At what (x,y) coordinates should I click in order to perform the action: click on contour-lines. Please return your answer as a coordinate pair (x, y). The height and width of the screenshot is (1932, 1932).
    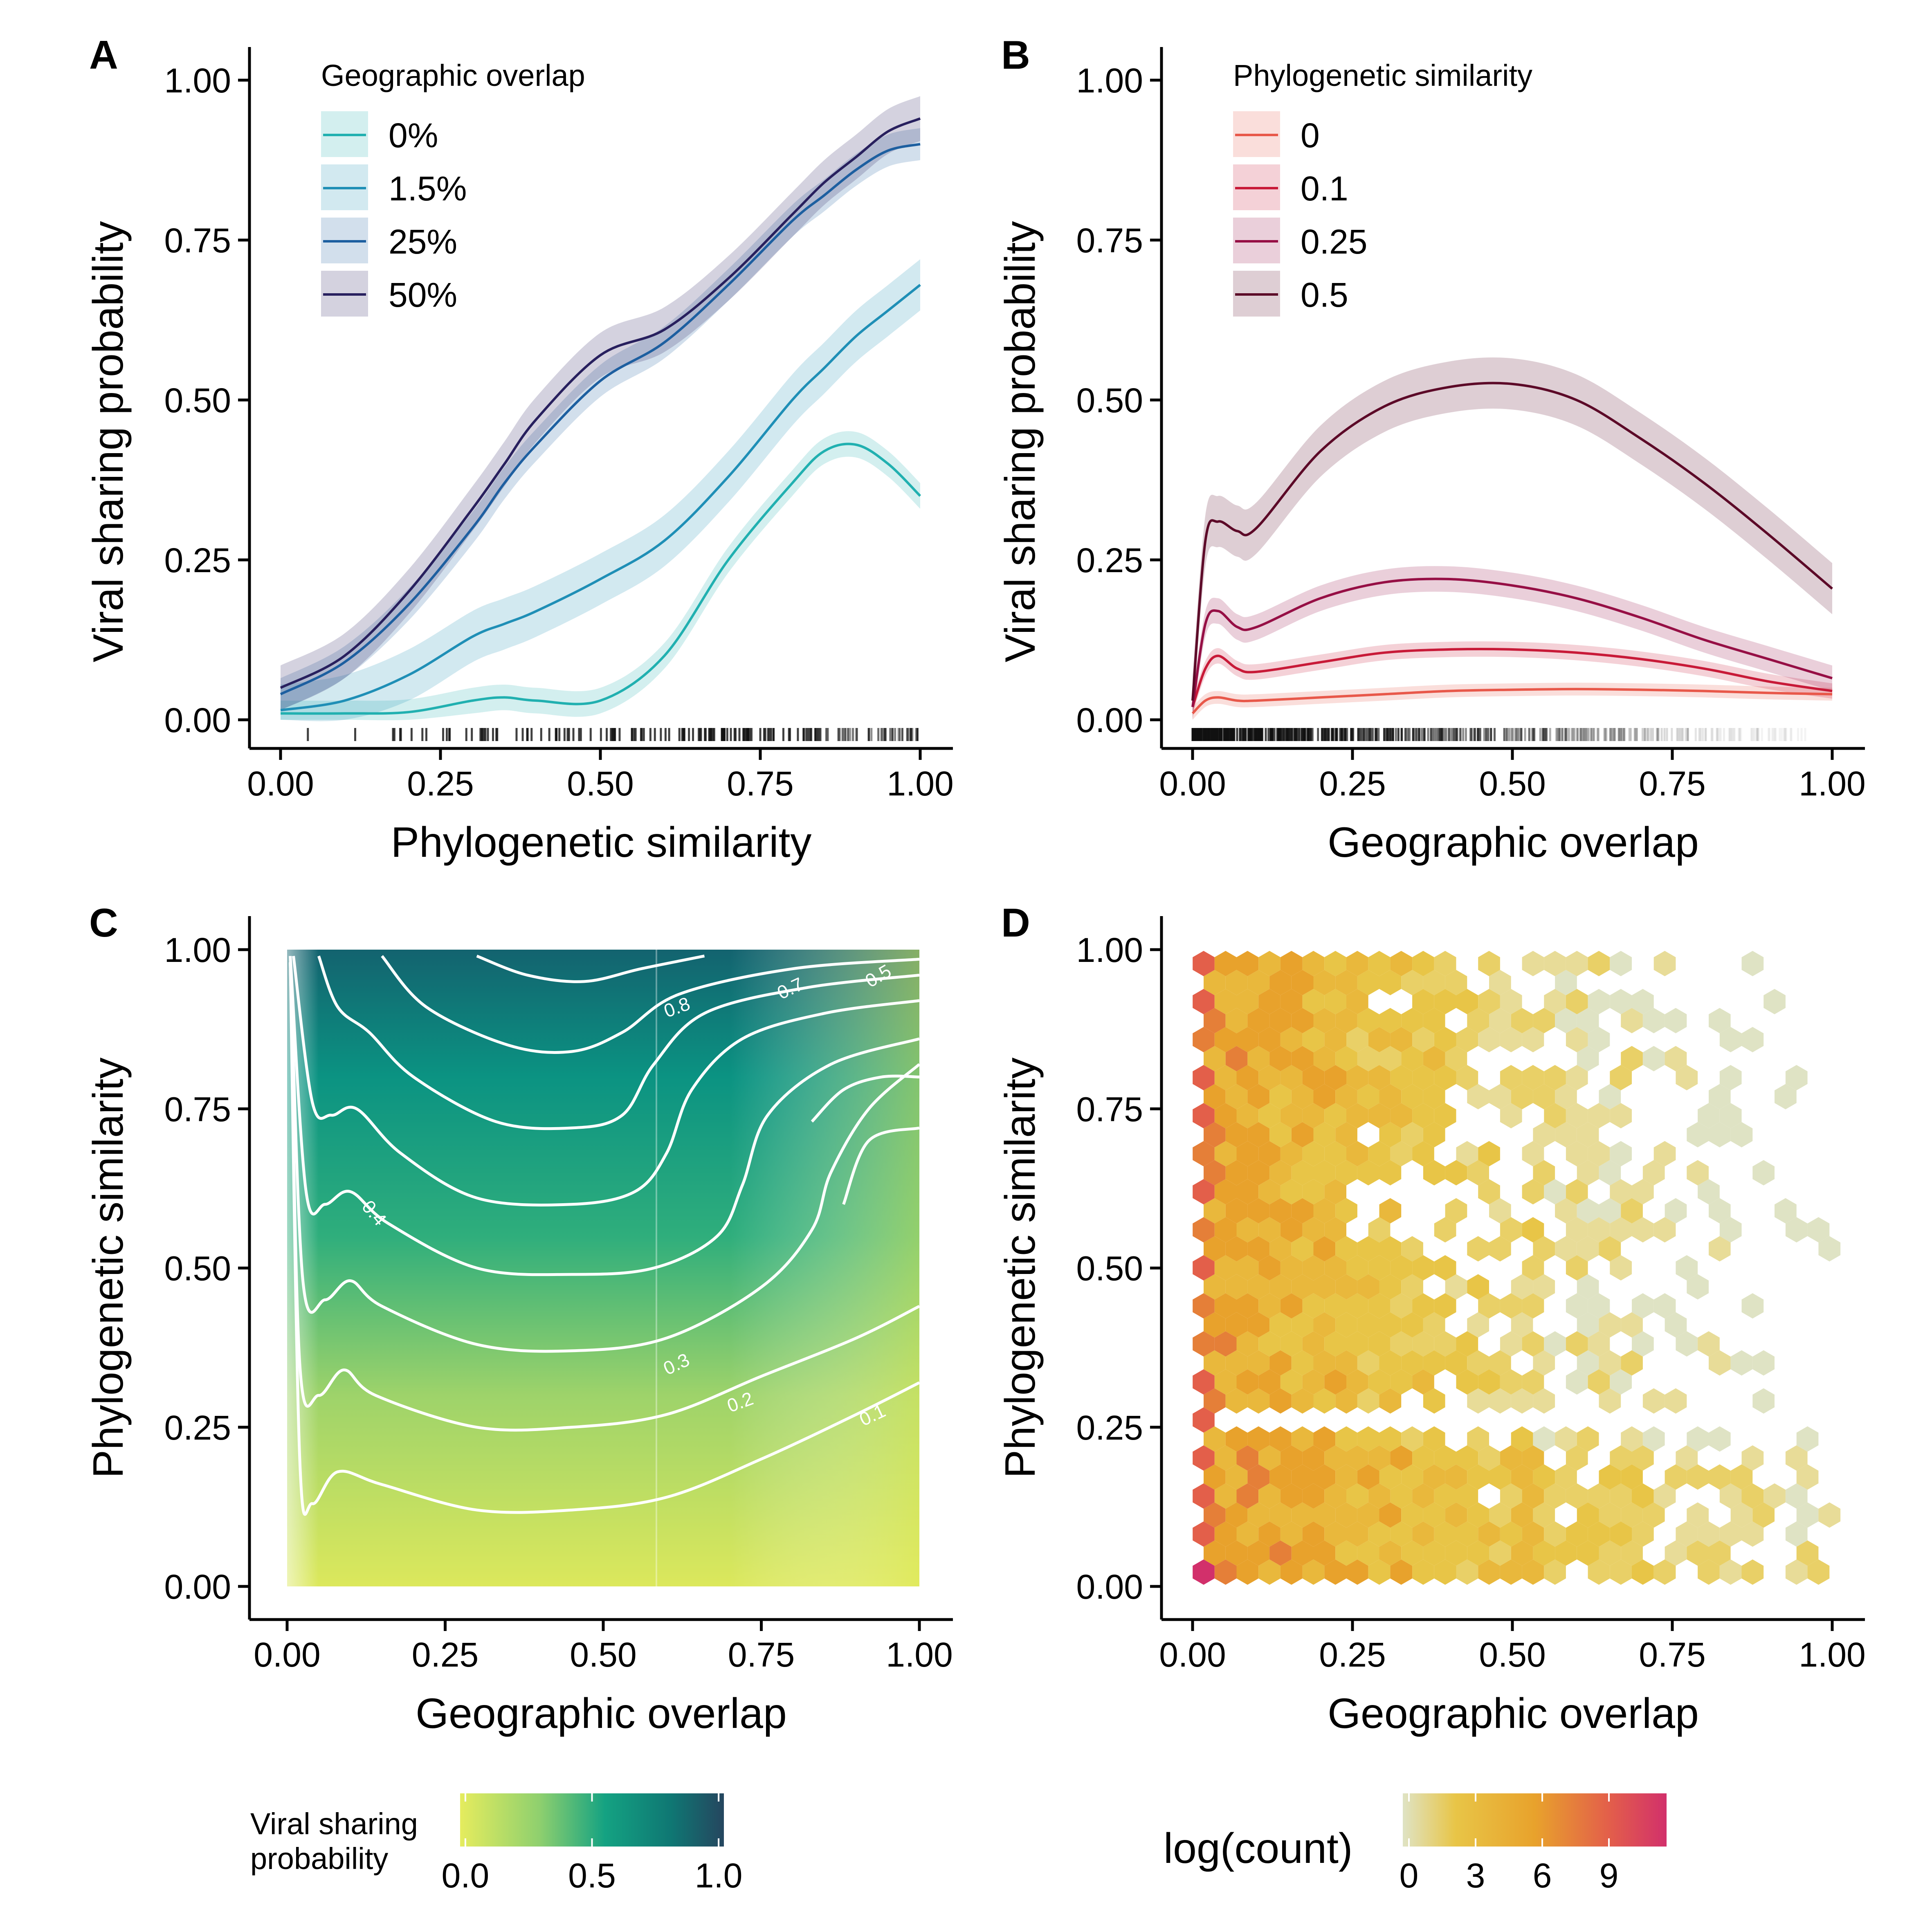
    Looking at the image, I should click on (605, 1235).